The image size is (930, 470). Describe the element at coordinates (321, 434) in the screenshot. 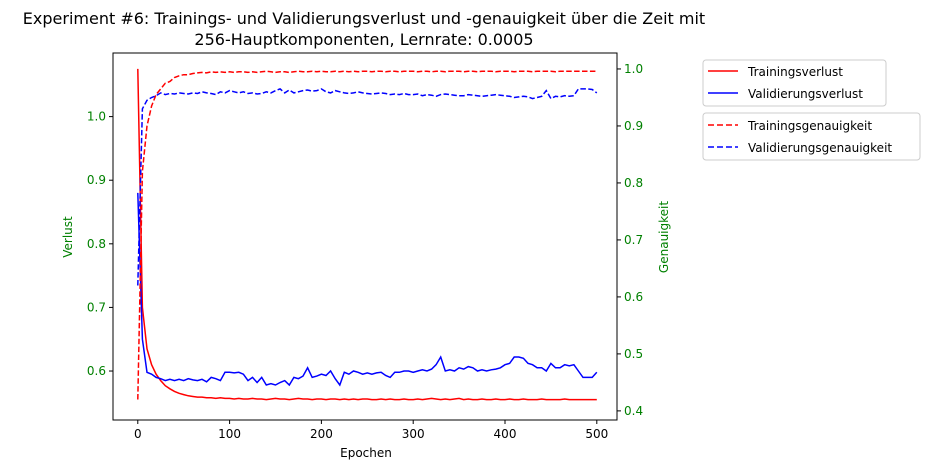

I see `x-tick-label: 200` at that location.